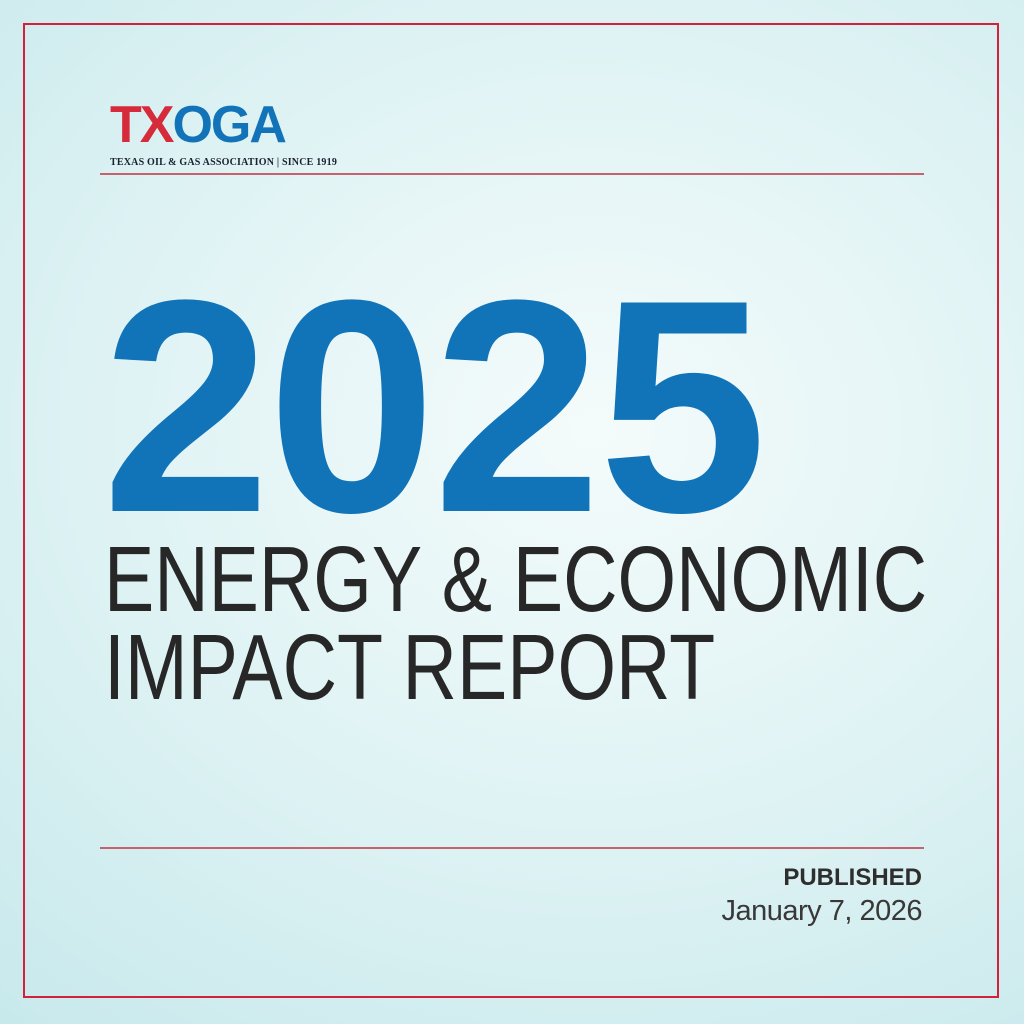 The height and width of the screenshot is (1024, 1024). What do you see at coordinates (516, 579) in the screenshot?
I see `cover-title-line1: ENERGY & ECONOMIC` at bounding box center [516, 579].